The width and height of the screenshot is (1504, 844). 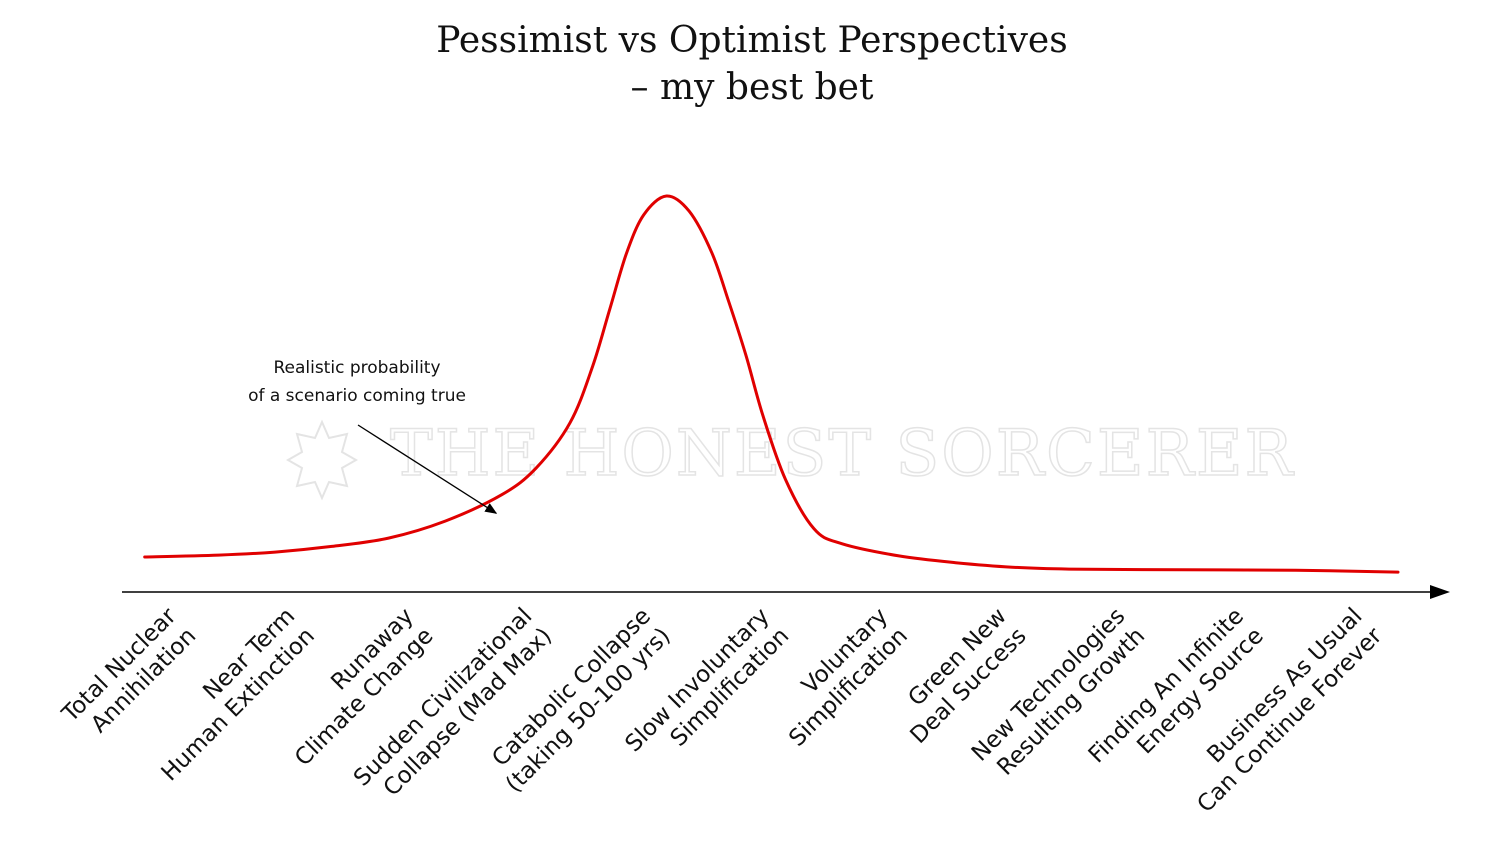 I want to click on category-label: Total NuclearAnnihilation, so click(x=129, y=675).